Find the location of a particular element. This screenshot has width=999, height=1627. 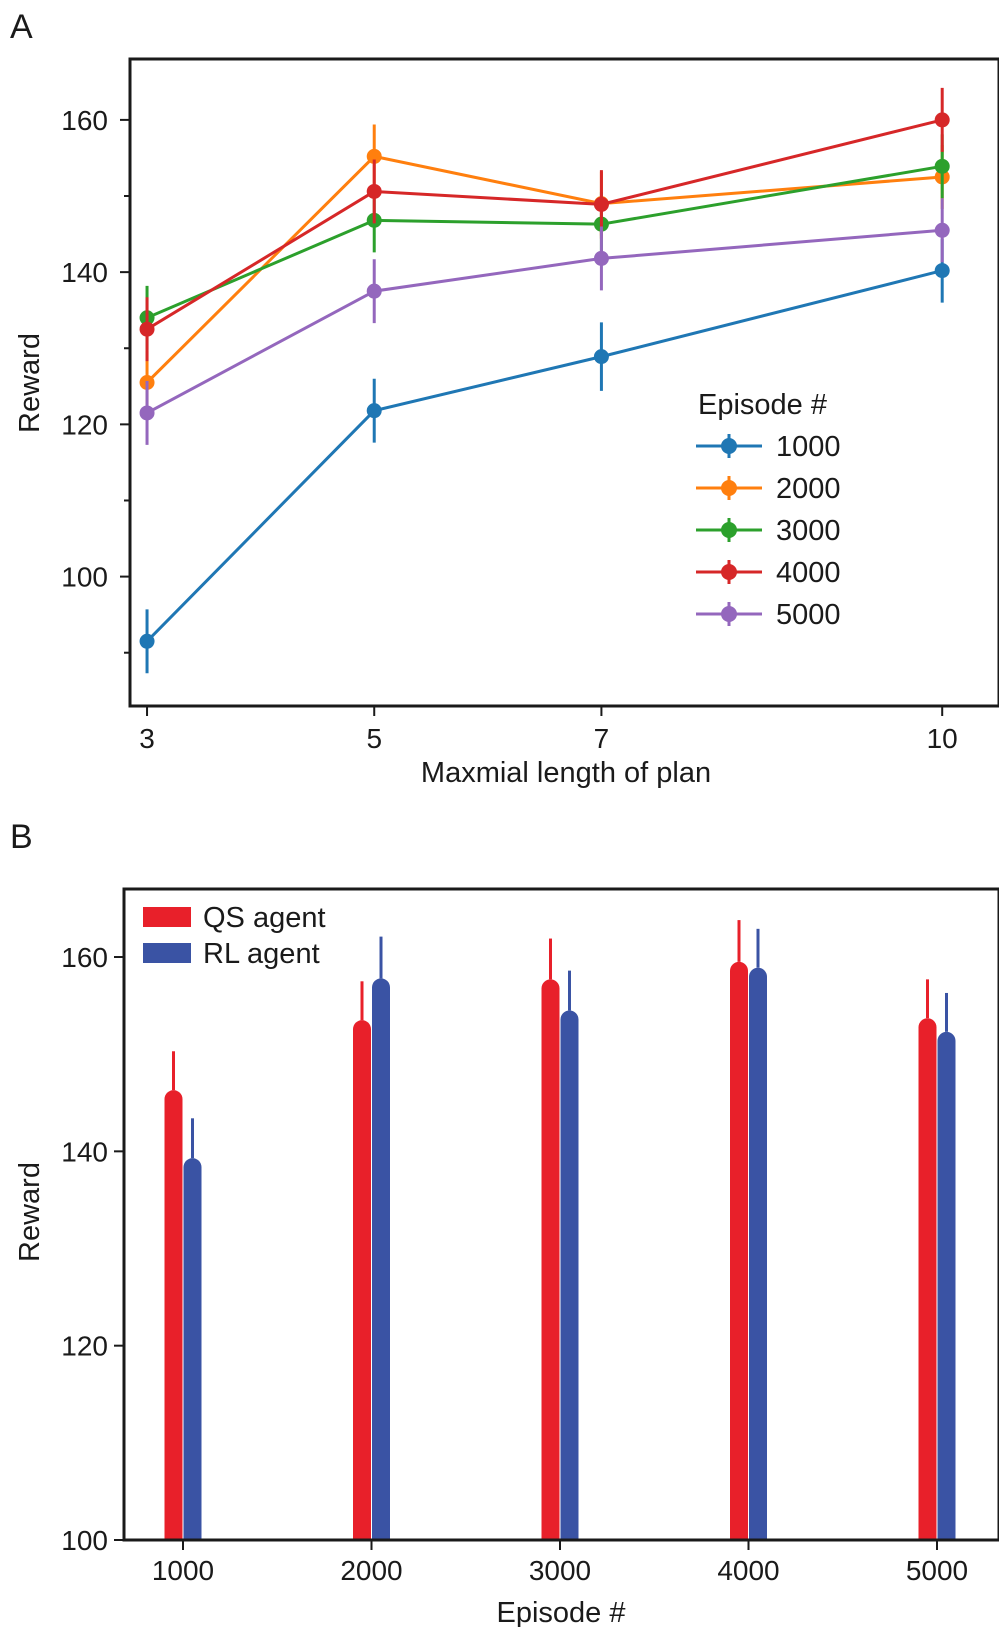

legend-label: 3000 is located at coordinates (808, 531).